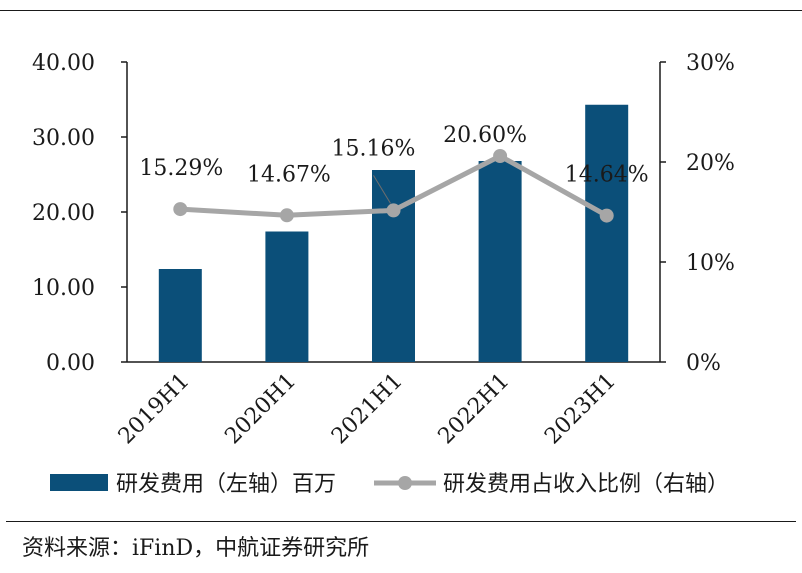  What do you see at coordinates (607, 175) in the screenshot?
I see `ratio-label: 14.64%` at bounding box center [607, 175].